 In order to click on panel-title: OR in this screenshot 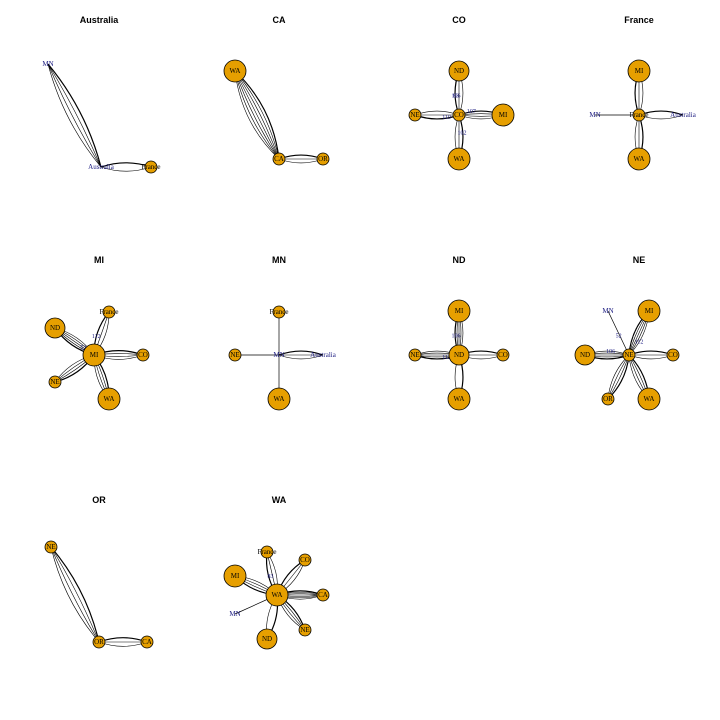, I will do `click(99, 500)`.